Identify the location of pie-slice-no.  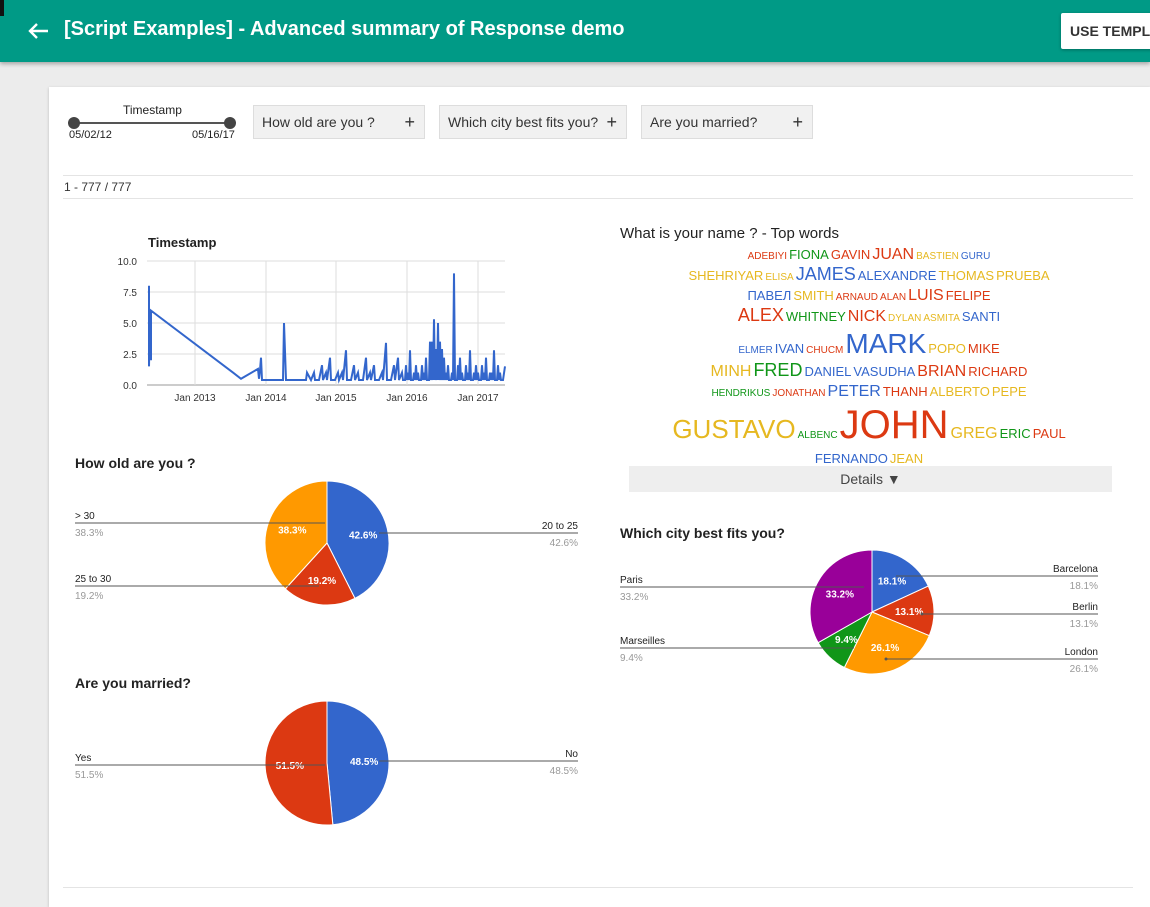
(358, 763).